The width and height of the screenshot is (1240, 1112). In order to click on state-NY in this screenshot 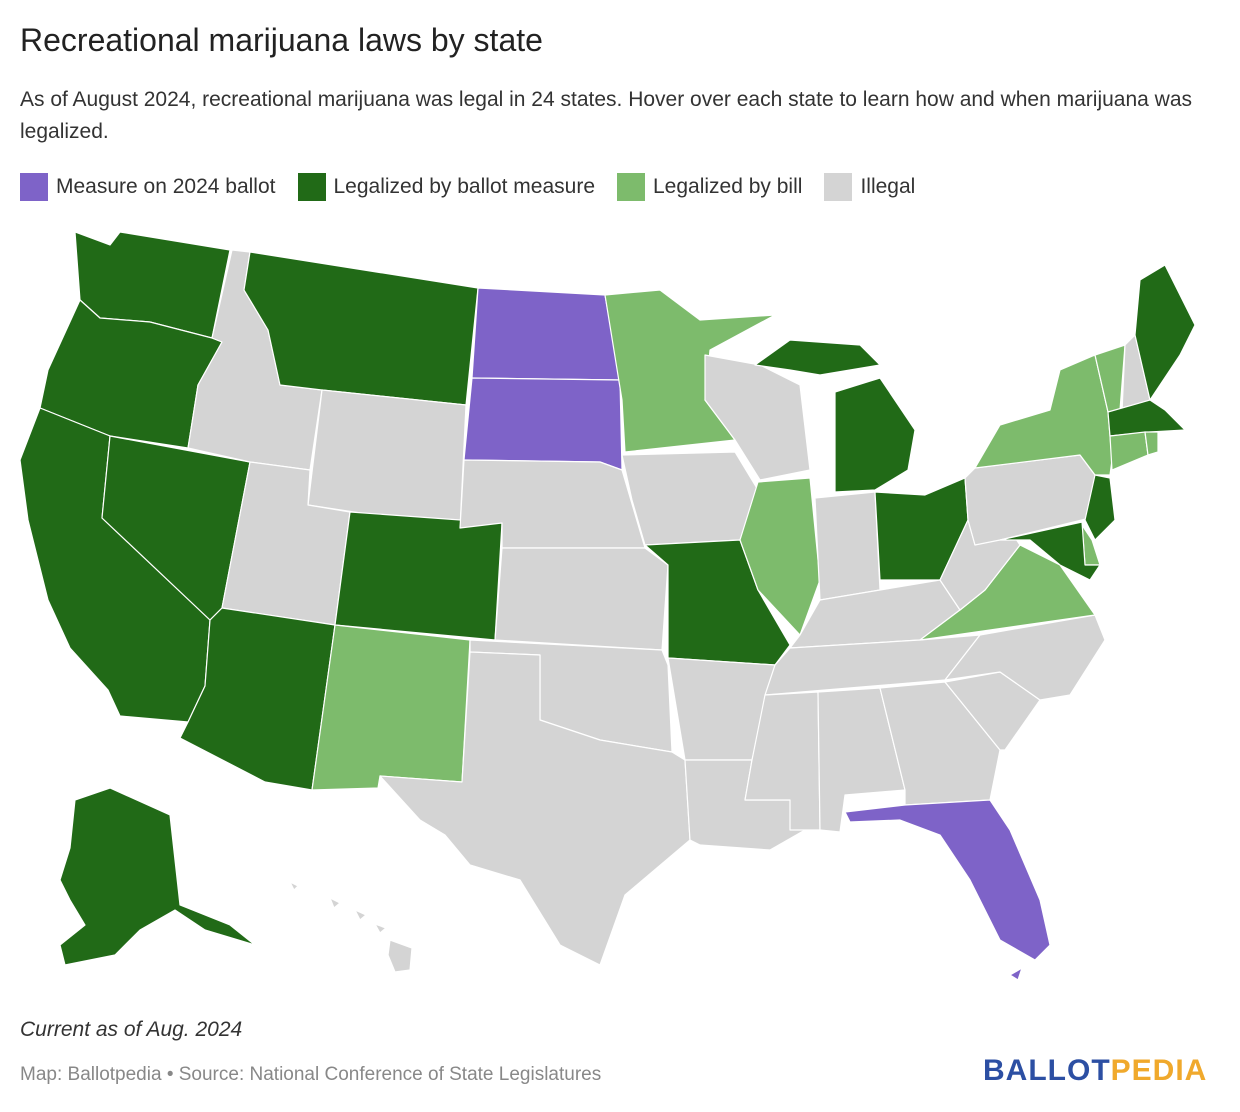, I will do `click(1043, 415)`.